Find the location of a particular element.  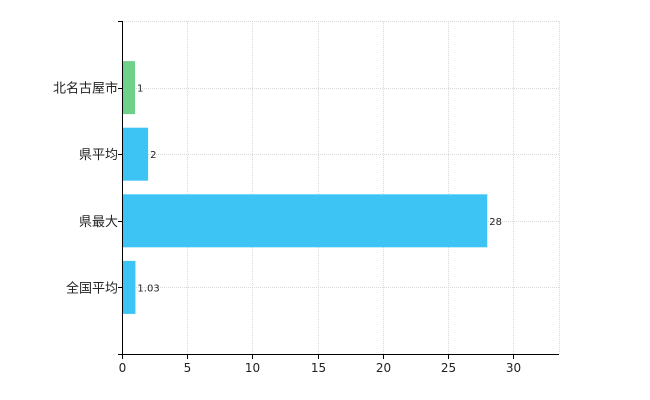

x-tick-label: 25 is located at coordinates (448, 368).